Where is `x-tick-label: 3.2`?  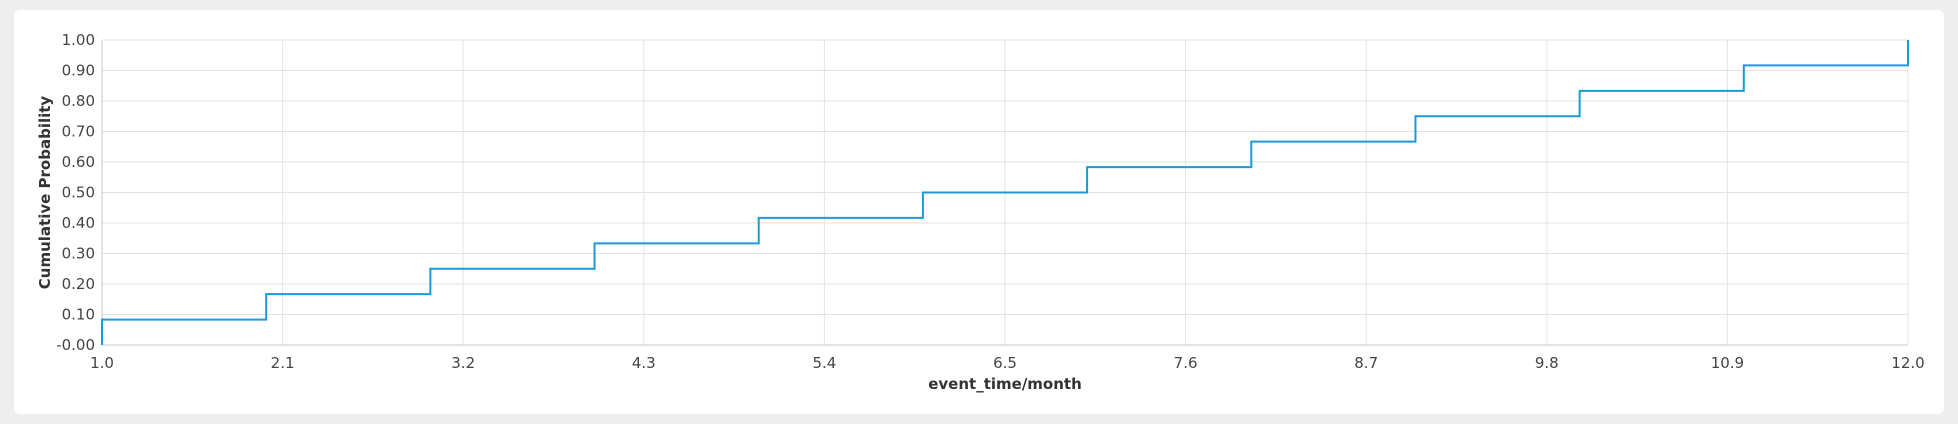
x-tick-label: 3.2 is located at coordinates (463, 363).